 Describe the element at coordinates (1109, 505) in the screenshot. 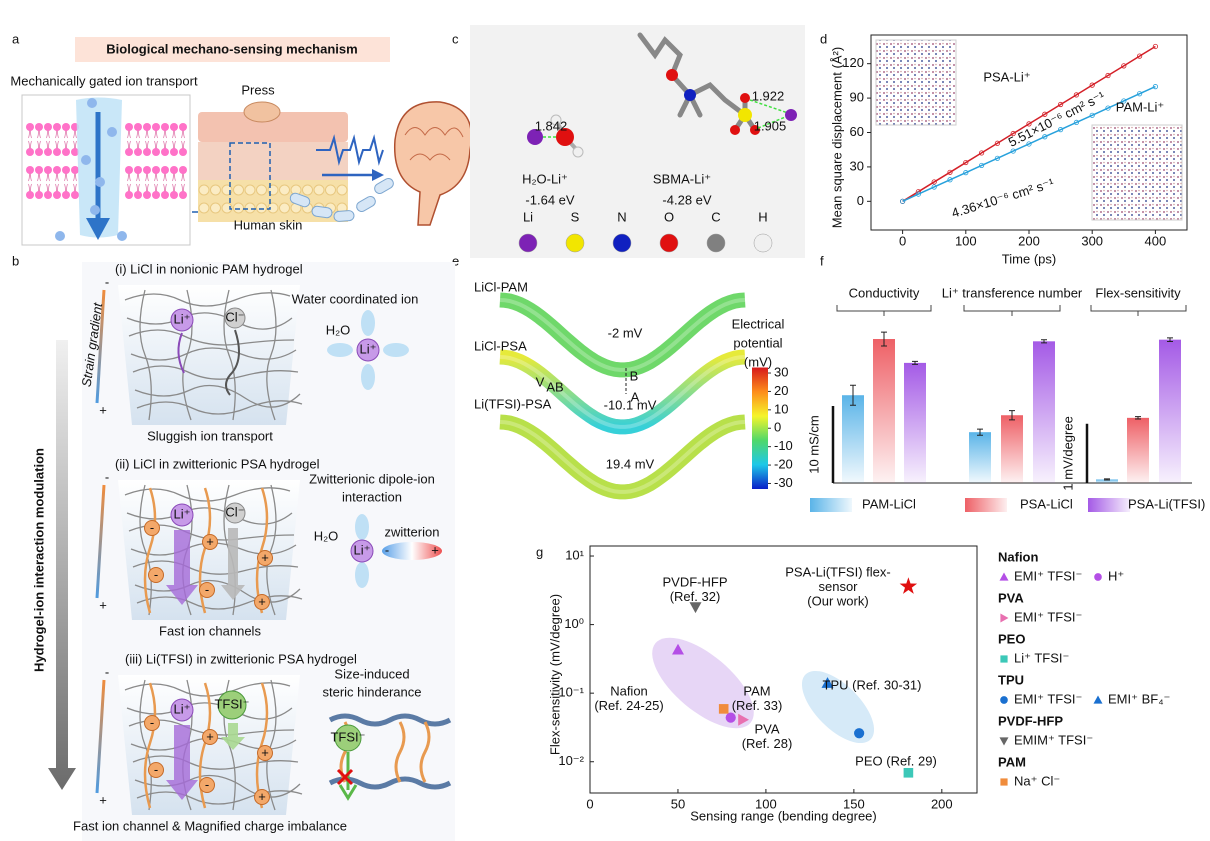

I see `legend-swatch` at that location.